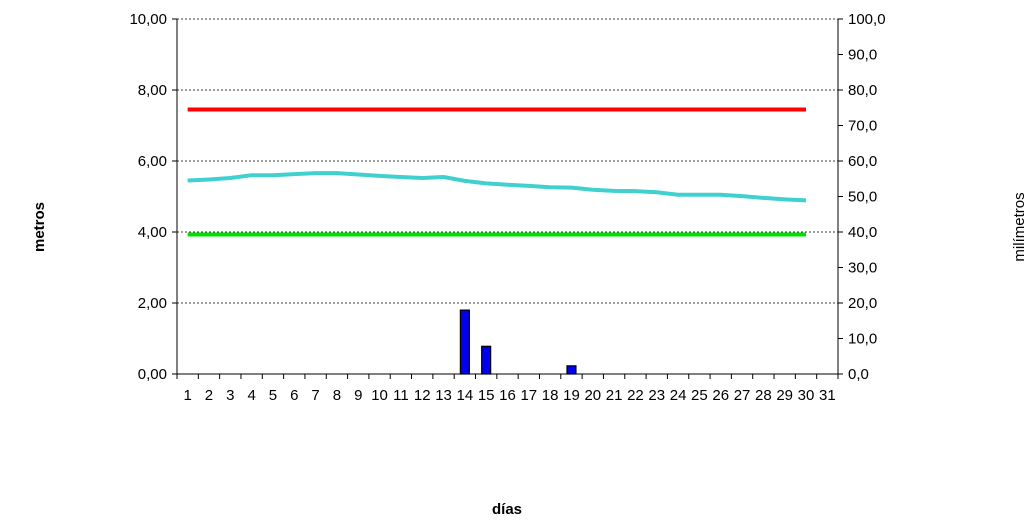  Describe the element at coordinates (187, 395) in the screenshot. I see `x-tick-label: 1` at that location.